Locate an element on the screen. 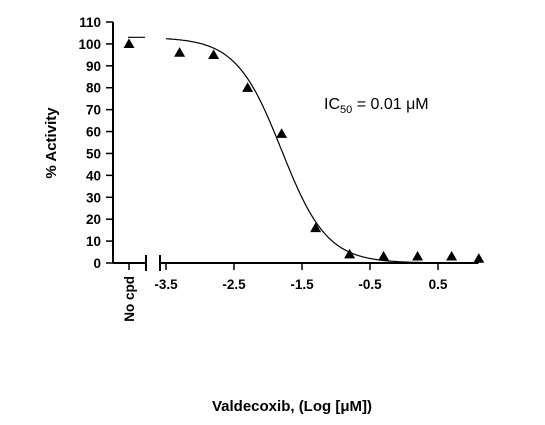  y-axis-title: % Activity is located at coordinates (51, 143).